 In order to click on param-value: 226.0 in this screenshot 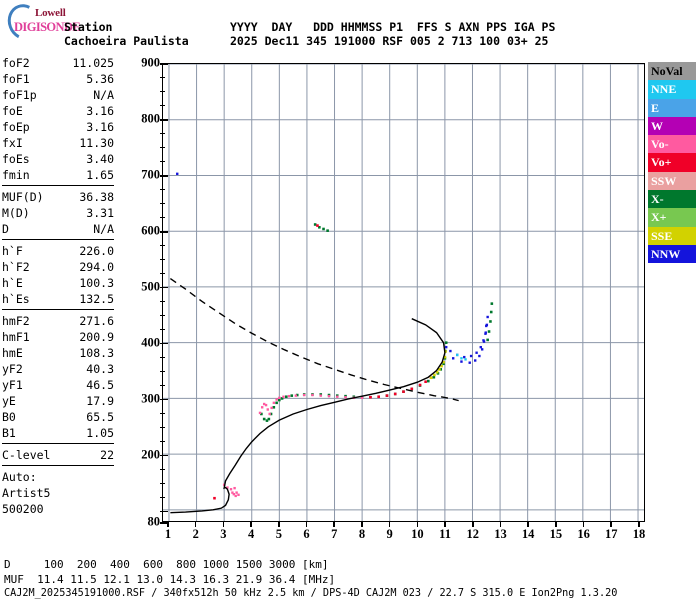, I will do `click(96, 251)`.